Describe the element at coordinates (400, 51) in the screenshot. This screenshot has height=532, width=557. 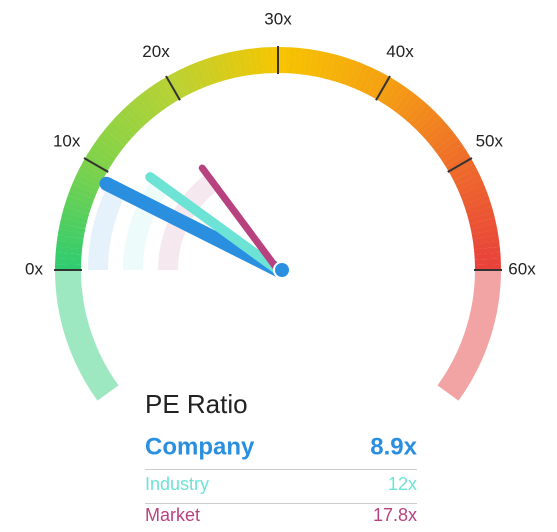
I see `tick-label: 40x` at that location.